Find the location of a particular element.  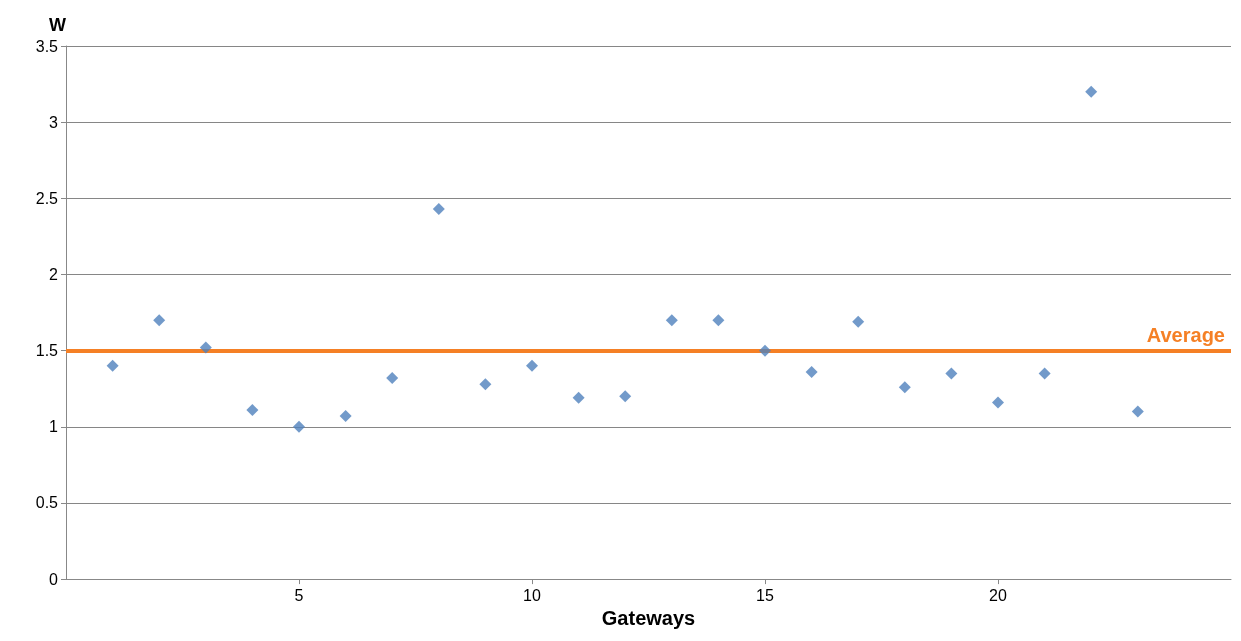

x-tick-label: 15 is located at coordinates (765, 595).